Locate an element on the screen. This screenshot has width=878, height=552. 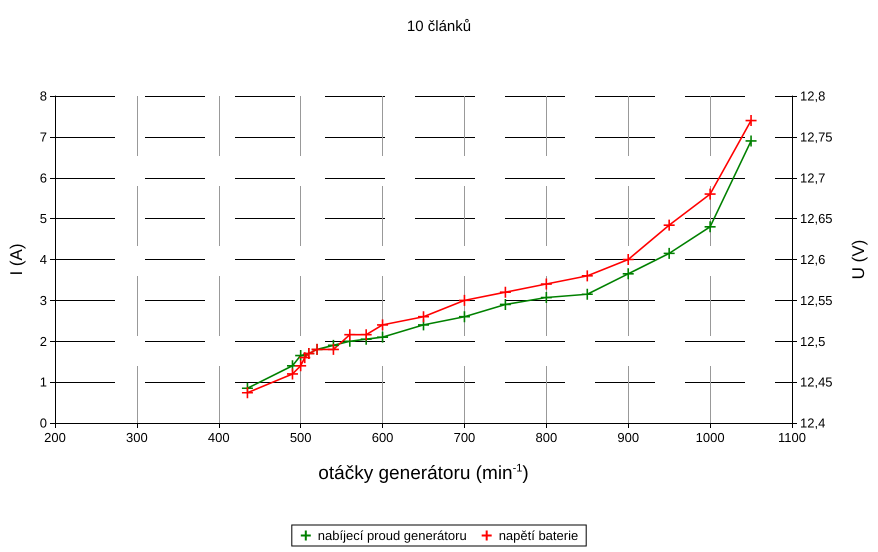
y2-tick-label: 12,7 is located at coordinates (813, 178).